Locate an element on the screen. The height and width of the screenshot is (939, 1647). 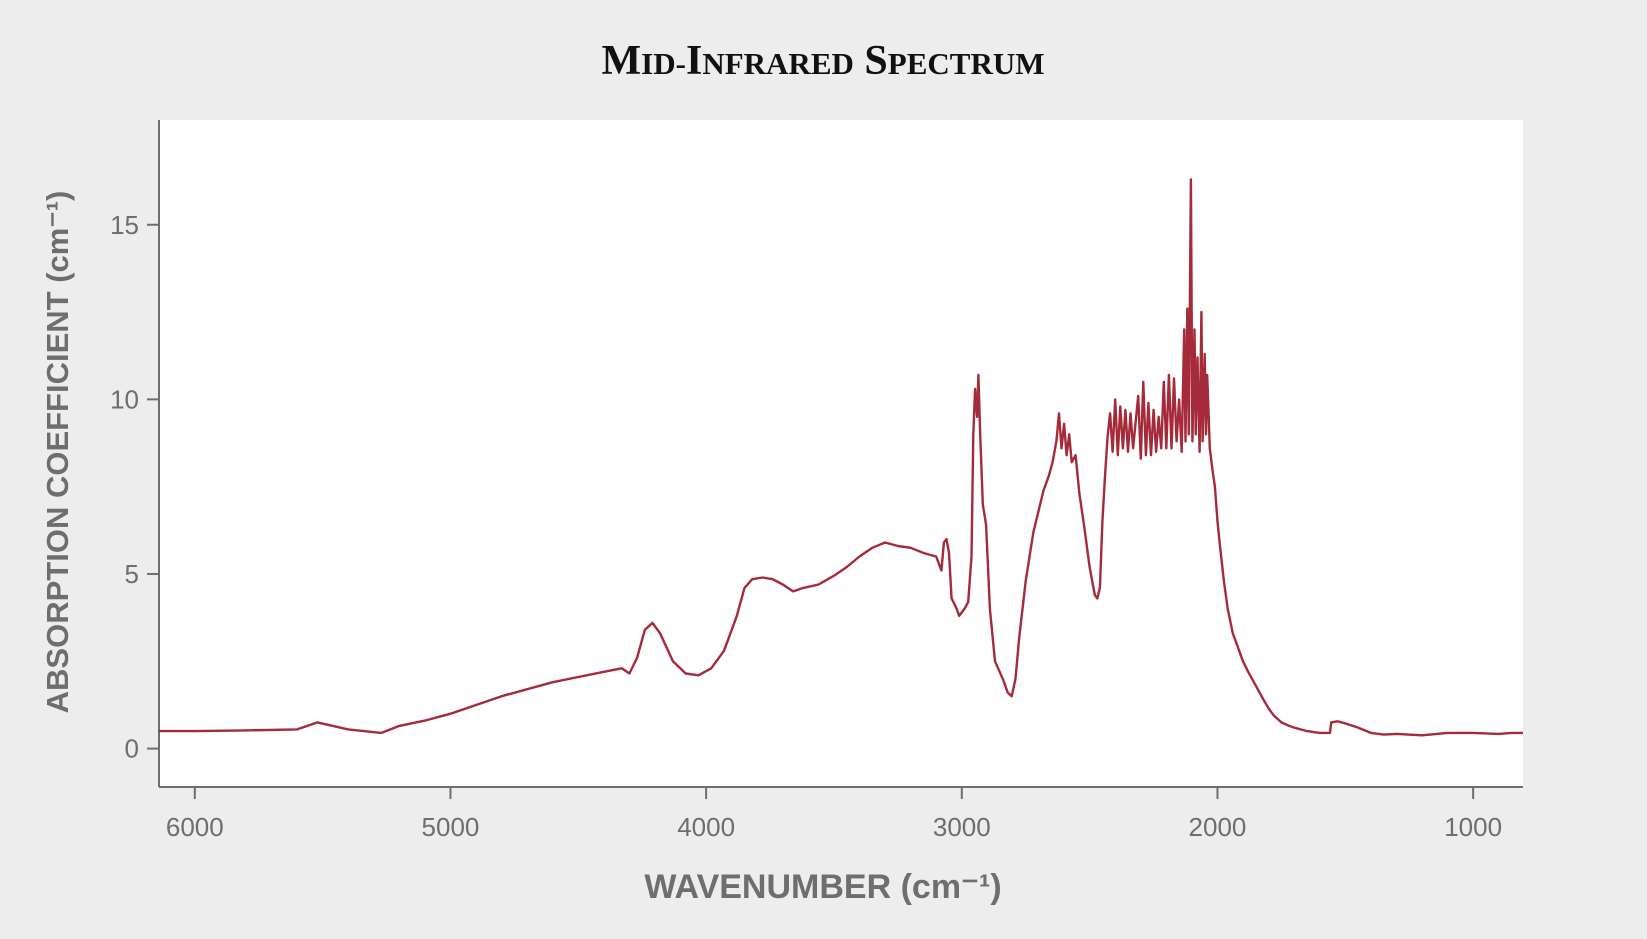
x-tick-label: 5000 is located at coordinates (451, 827).